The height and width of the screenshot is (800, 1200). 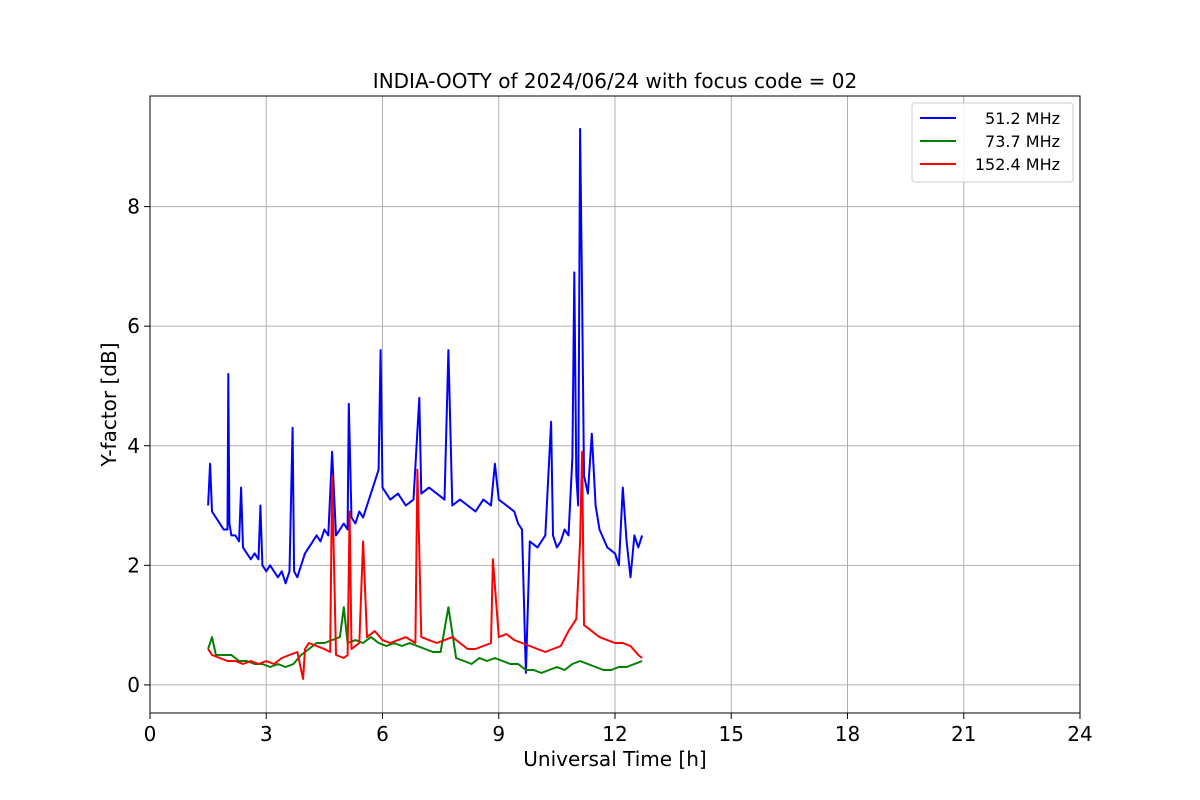 I want to click on y-tick-label: 0, so click(x=133, y=685).